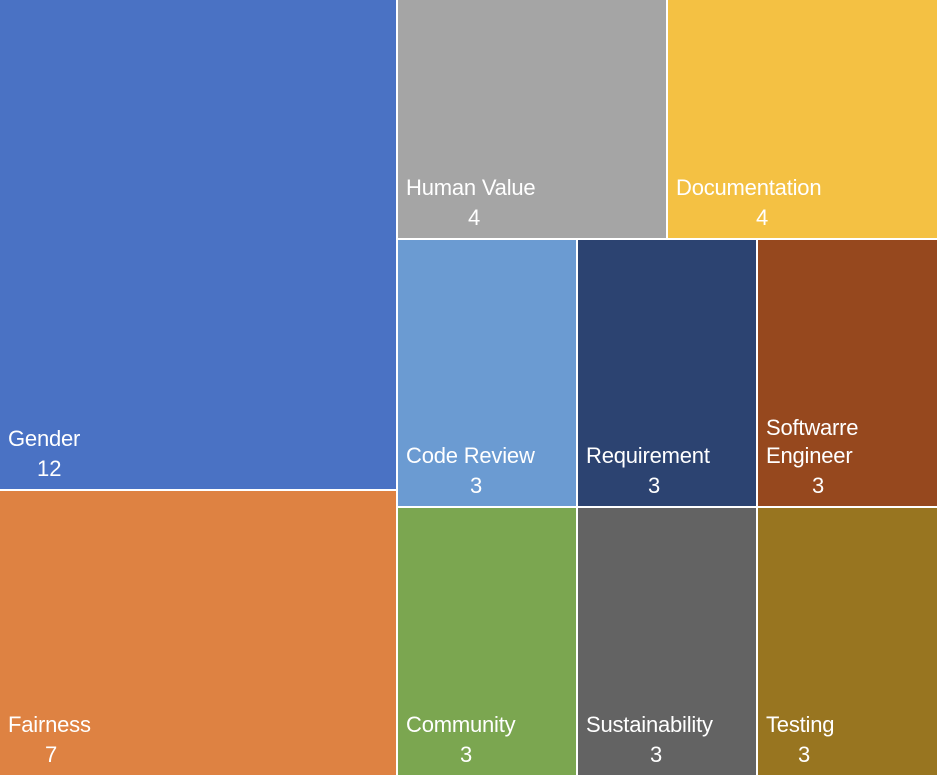  I want to click on treemap-tile-code-review: Code Review 3, so click(487, 373).